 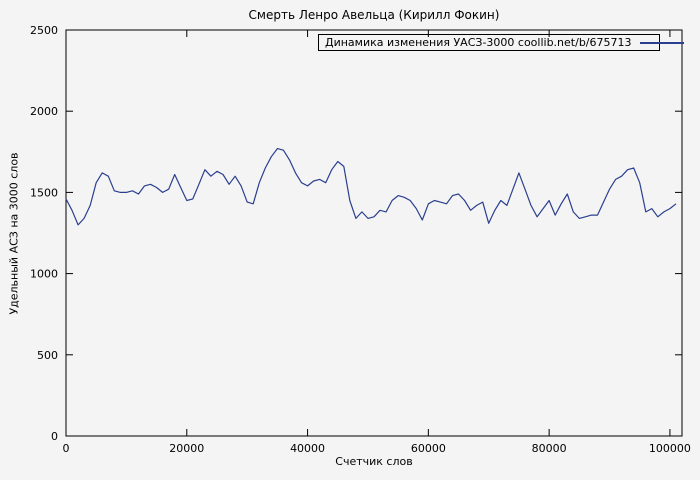 I want to click on x-tick-label: 20000, so click(x=186, y=448).